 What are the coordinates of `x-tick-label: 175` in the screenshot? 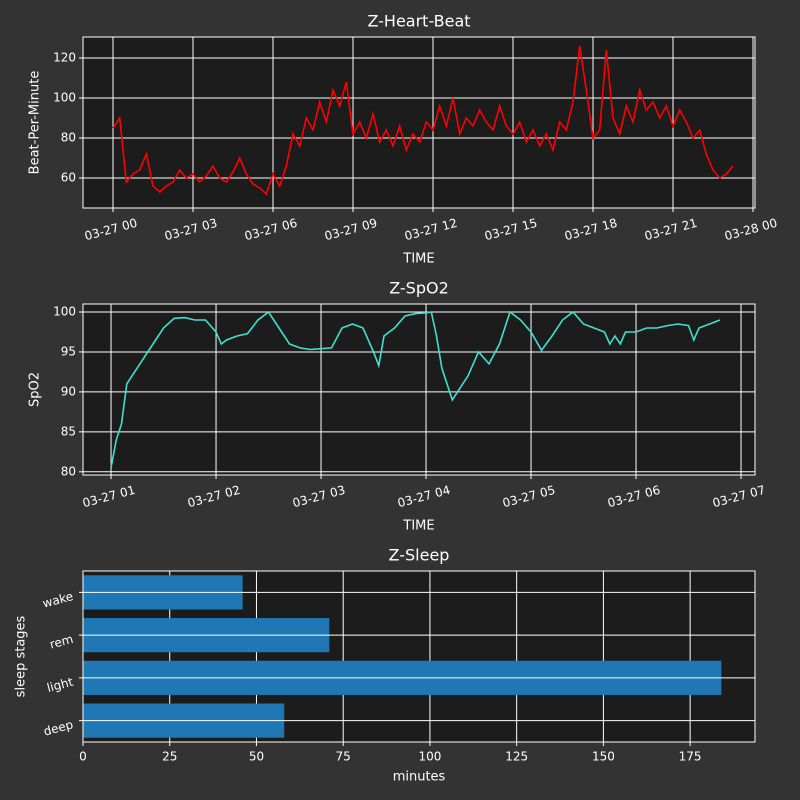 It's located at (690, 757).